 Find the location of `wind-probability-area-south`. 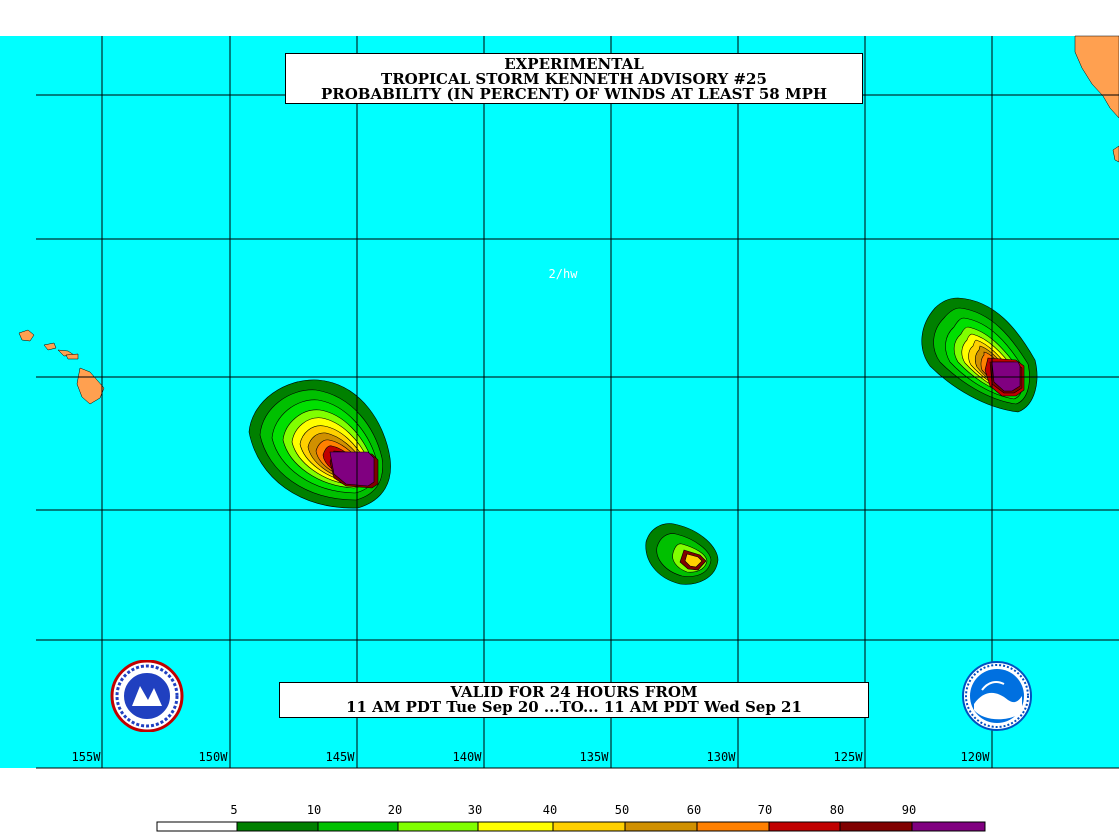

wind-probability-area-south is located at coordinates (682, 554).